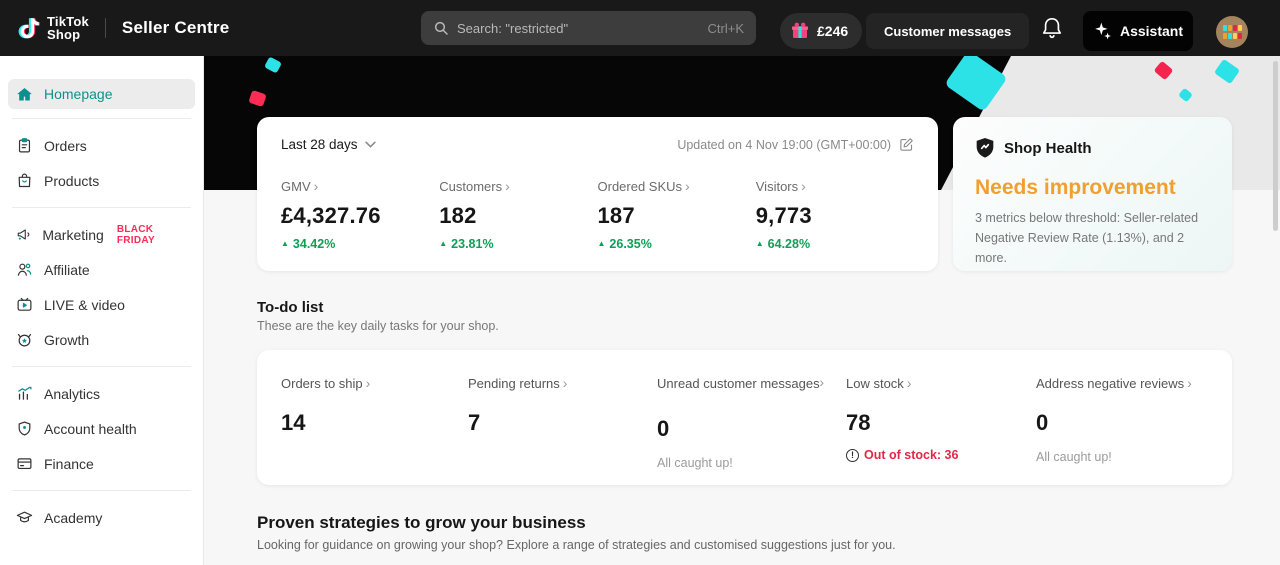 This screenshot has height=565, width=1280. I want to click on finance-card-icon, so click(24, 464).